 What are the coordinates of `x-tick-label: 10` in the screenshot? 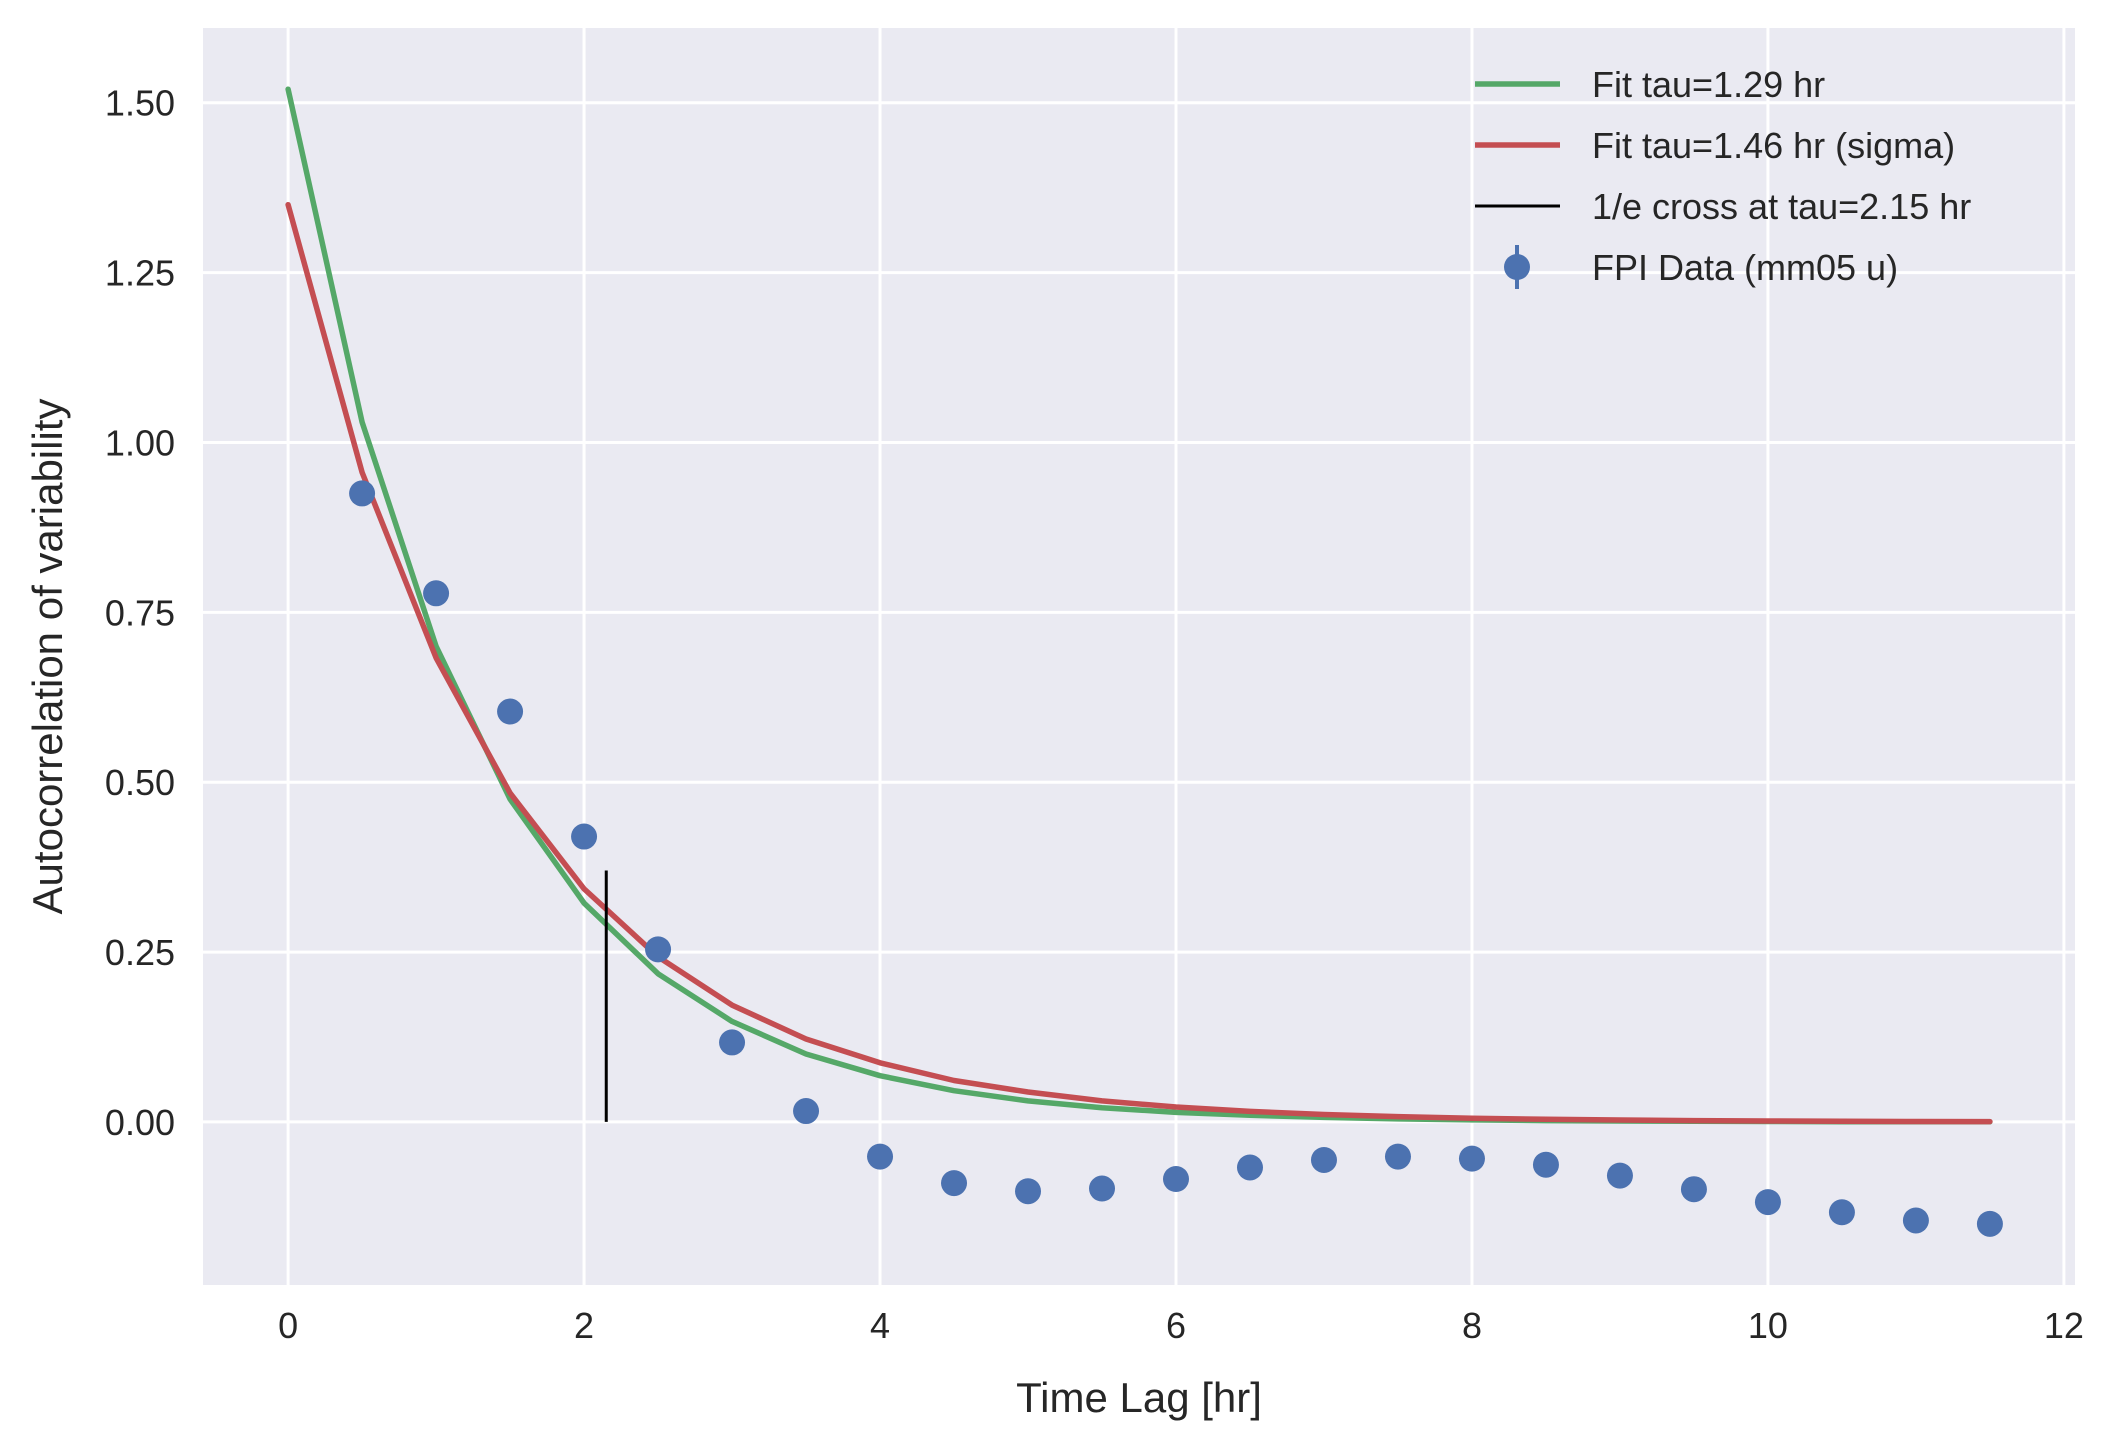 It's located at (1768, 1325).